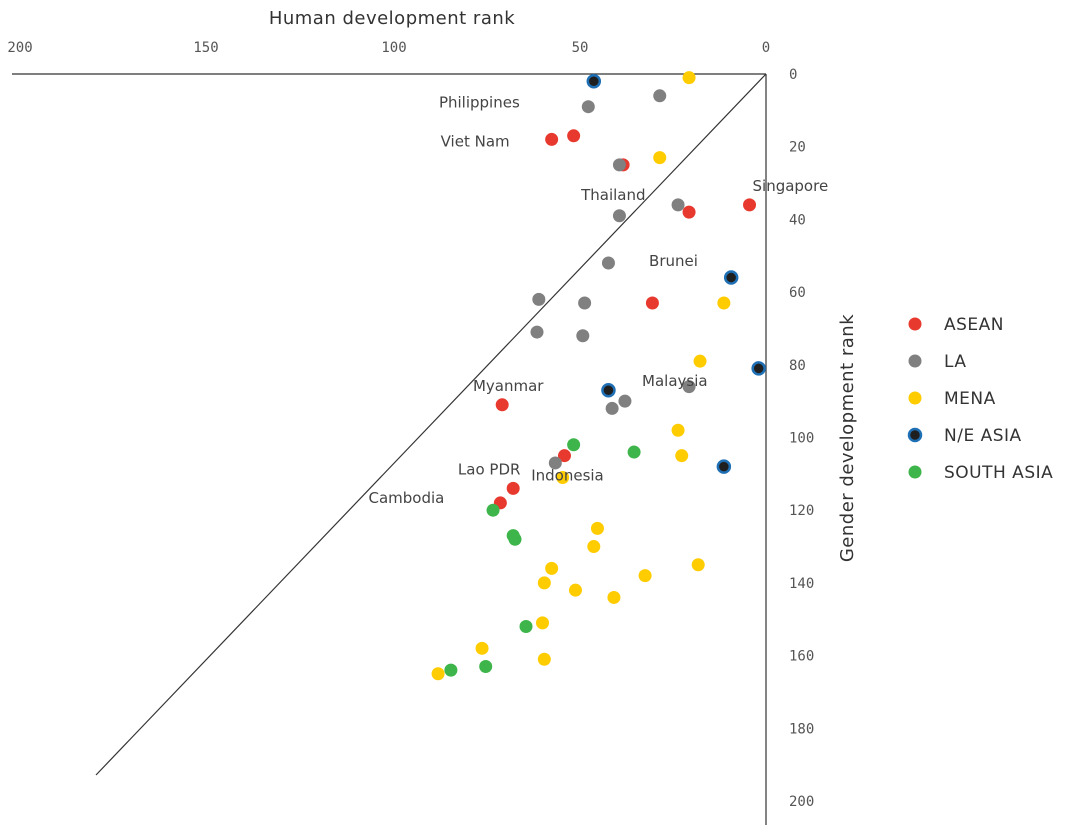  What do you see at coordinates (801, 657) in the screenshot?
I see `y-tick-label: 160` at bounding box center [801, 657].